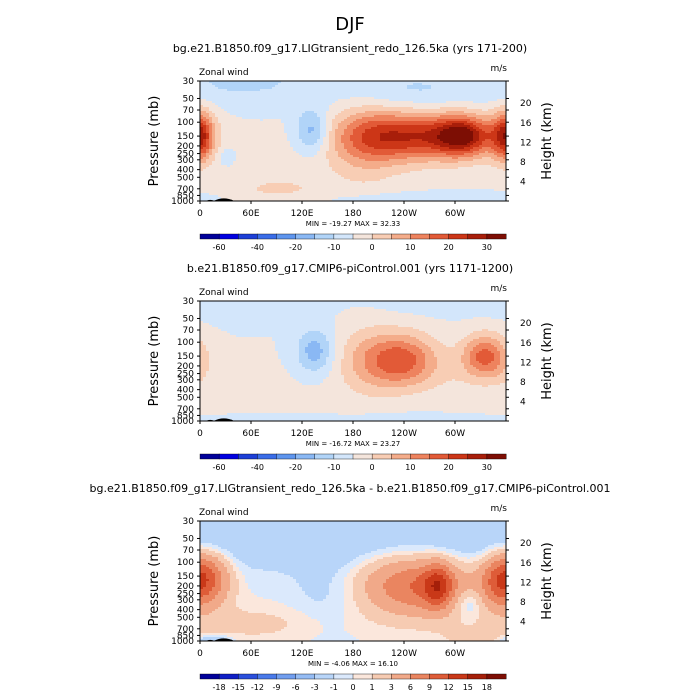 The height and width of the screenshot is (700, 700). Describe the element at coordinates (350, 24) in the screenshot. I see `figure-title: DJF` at that location.